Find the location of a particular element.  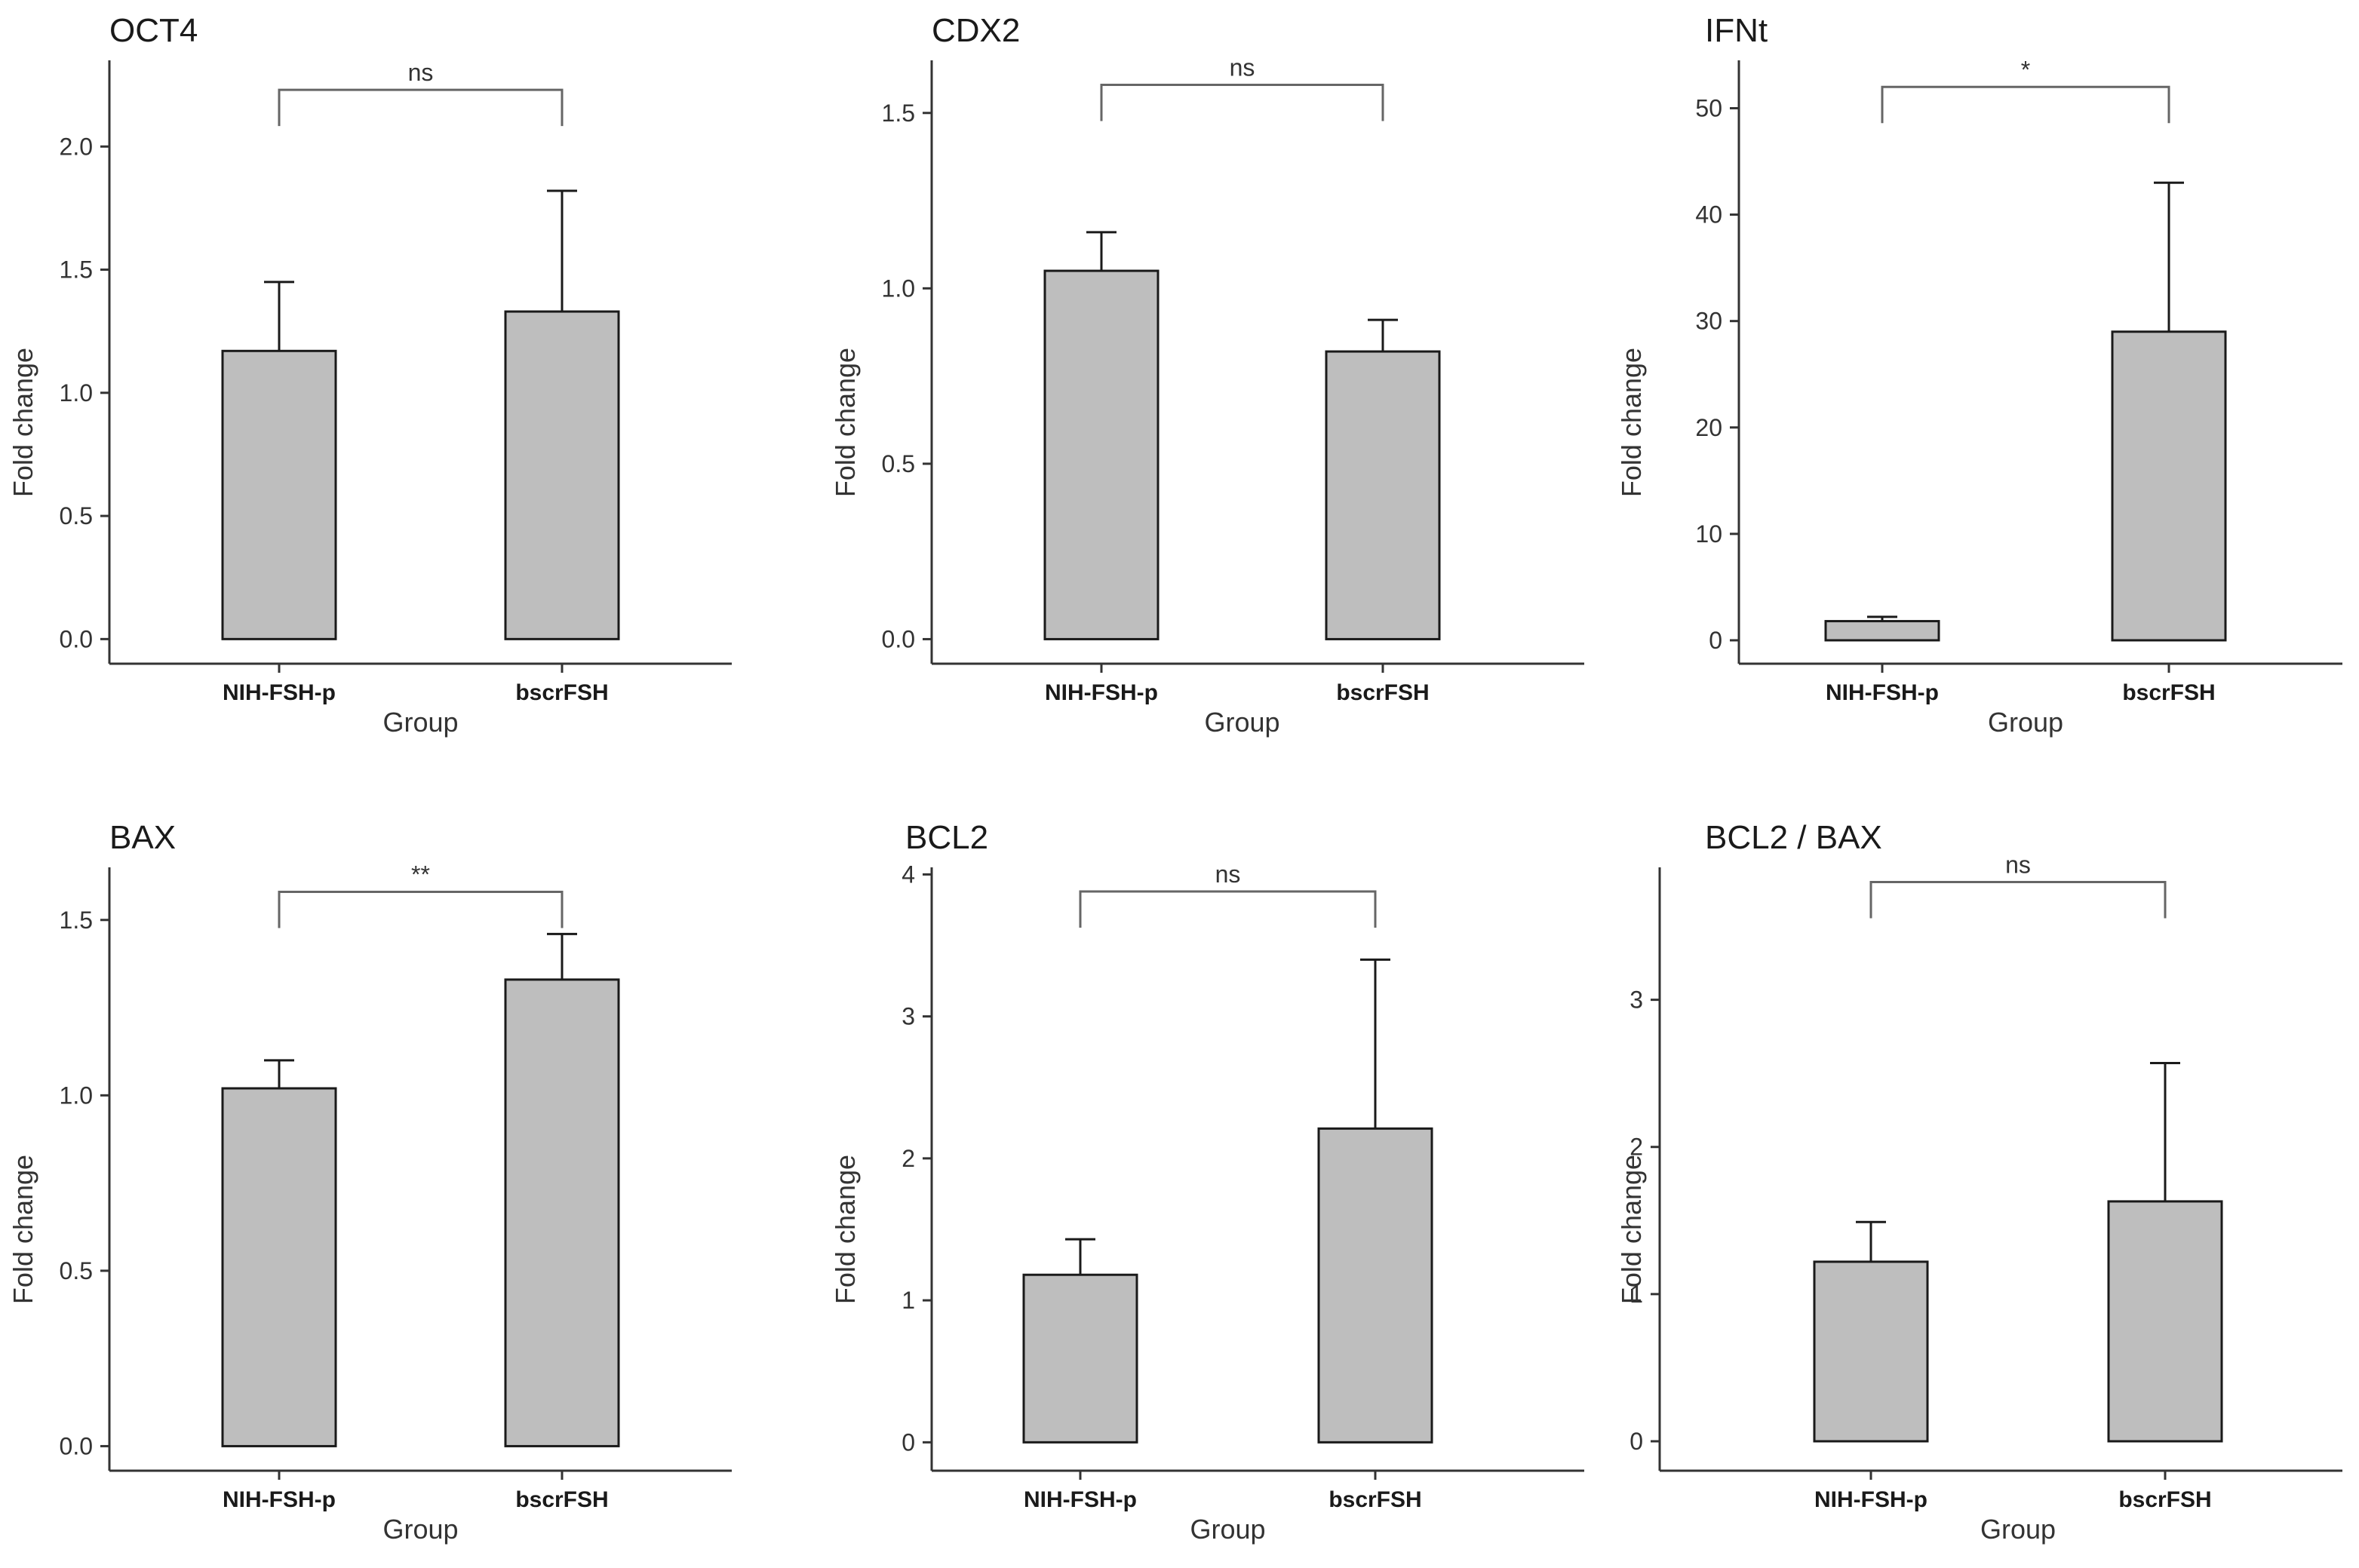

chart-title: BAX is located at coordinates (142, 837).